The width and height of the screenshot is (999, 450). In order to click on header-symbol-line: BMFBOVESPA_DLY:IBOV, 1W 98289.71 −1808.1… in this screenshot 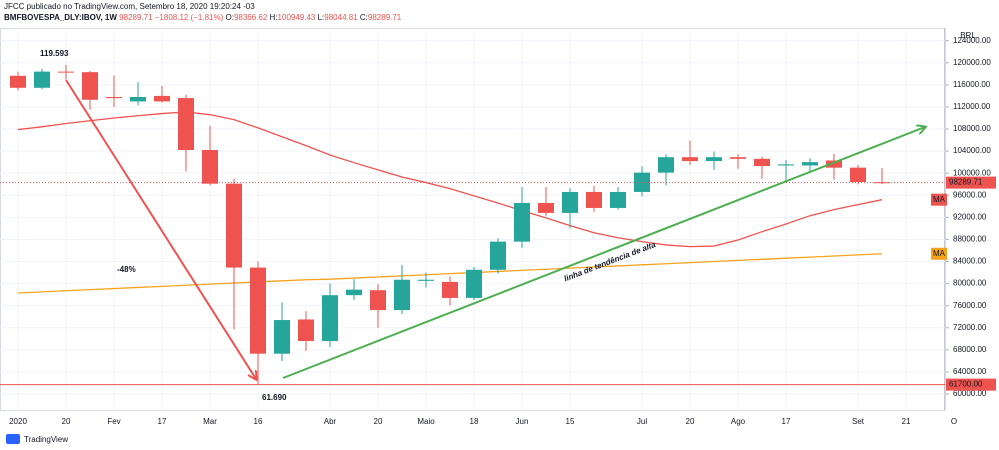, I will do `click(203, 17)`.